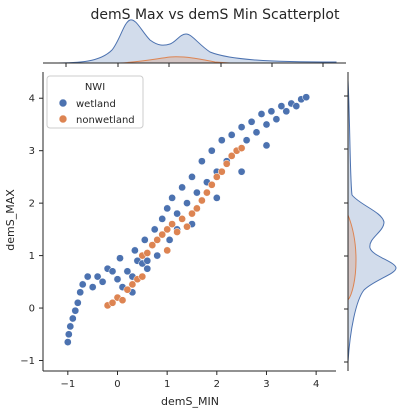 The width and height of the screenshot is (406, 412). I want to click on x-tick-label-2: 1, so click(167, 384).